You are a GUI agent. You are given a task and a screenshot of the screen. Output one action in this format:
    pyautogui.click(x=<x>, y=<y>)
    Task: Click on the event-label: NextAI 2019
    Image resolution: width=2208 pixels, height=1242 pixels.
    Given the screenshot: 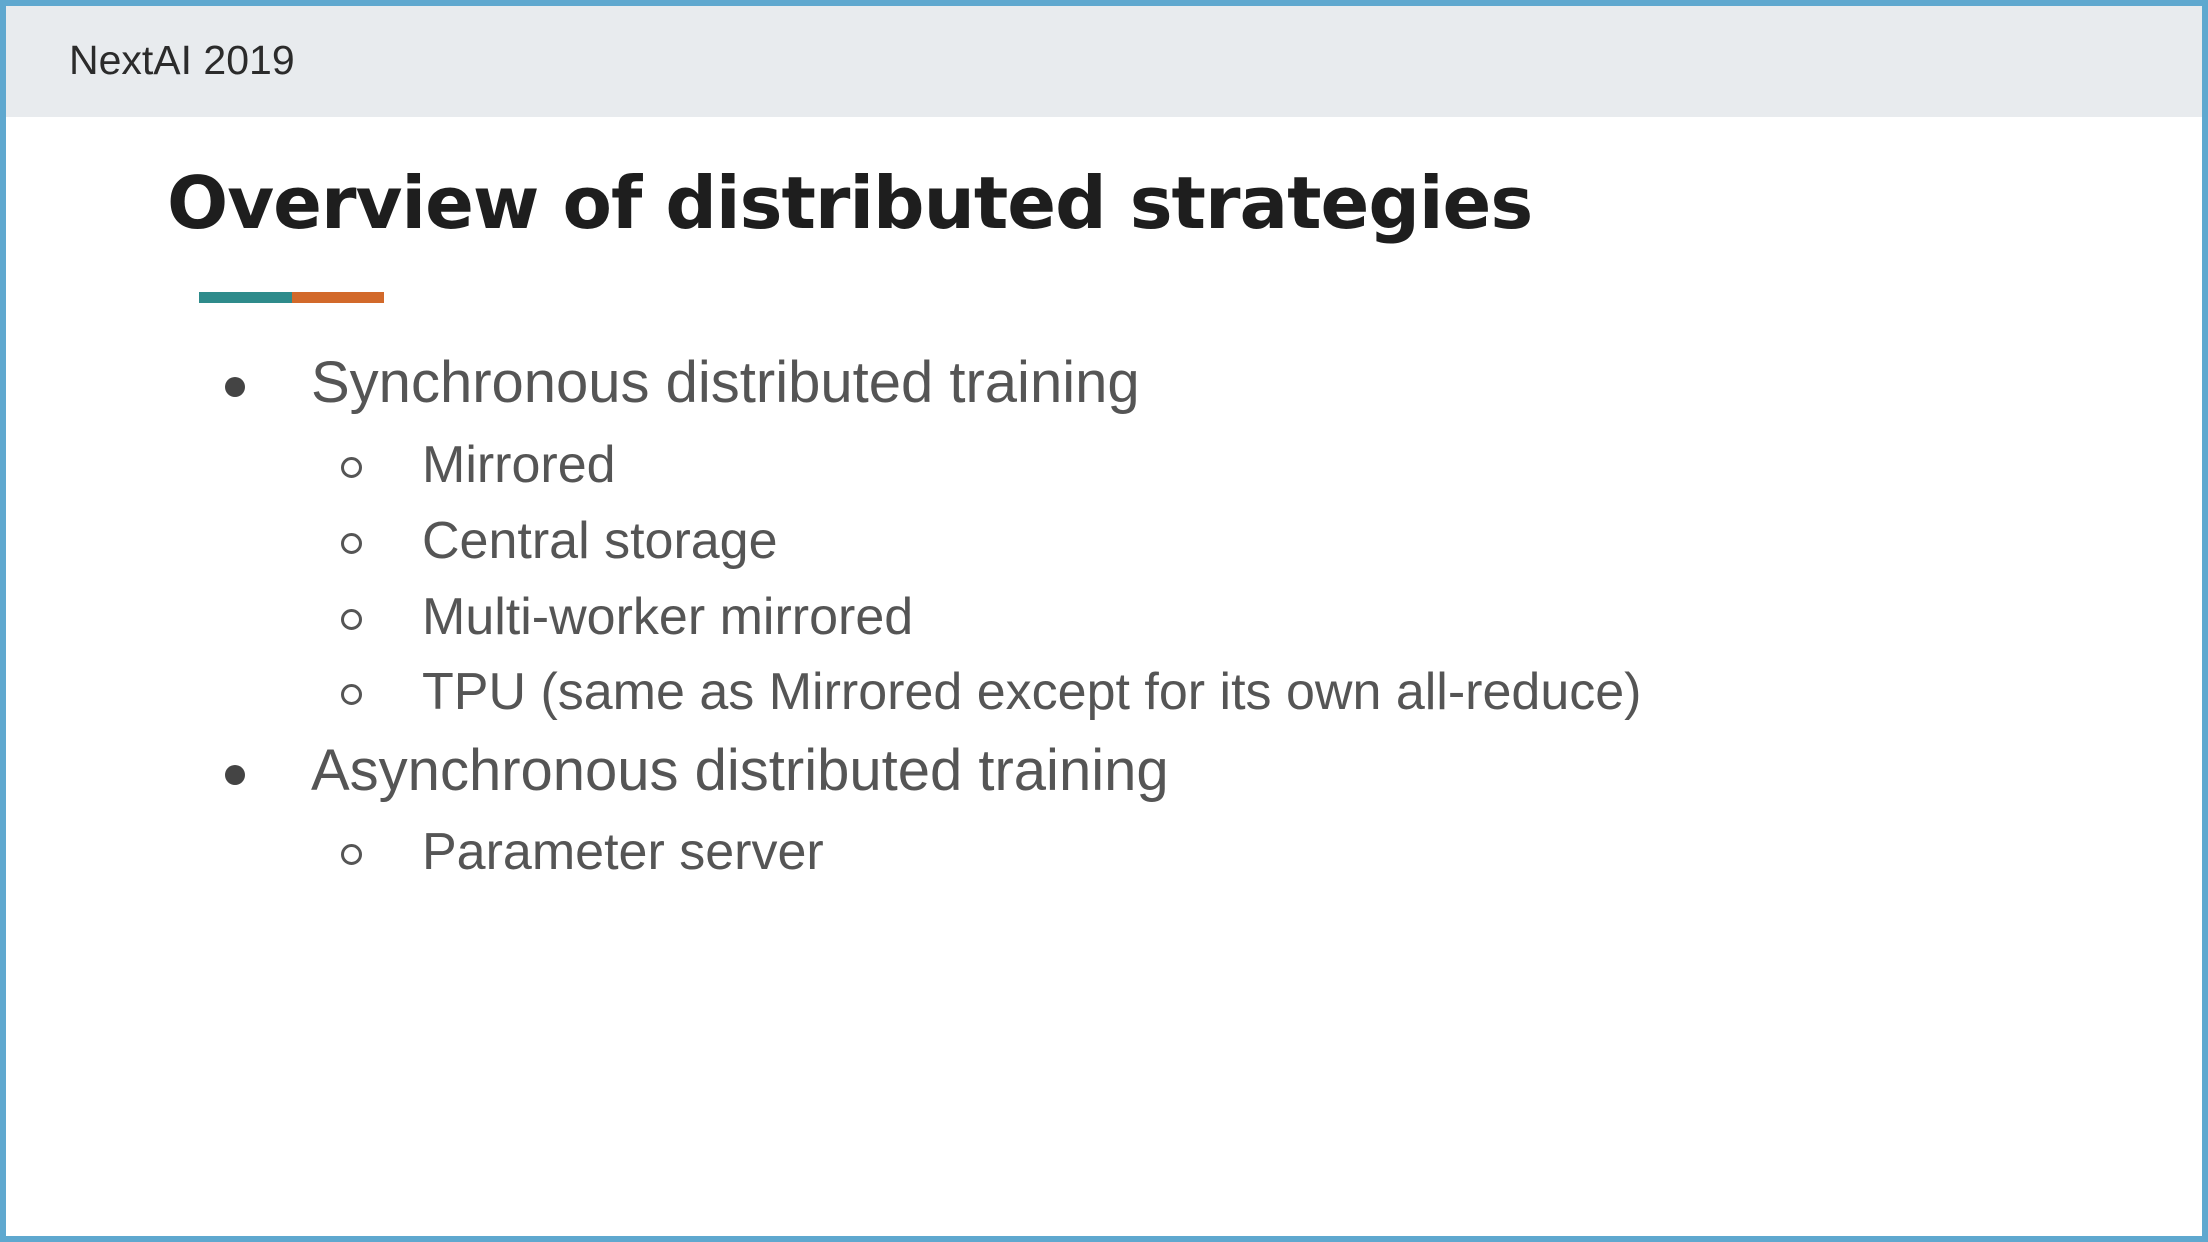 What is the action you would take?
    pyautogui.click(x=182, y=60)
    